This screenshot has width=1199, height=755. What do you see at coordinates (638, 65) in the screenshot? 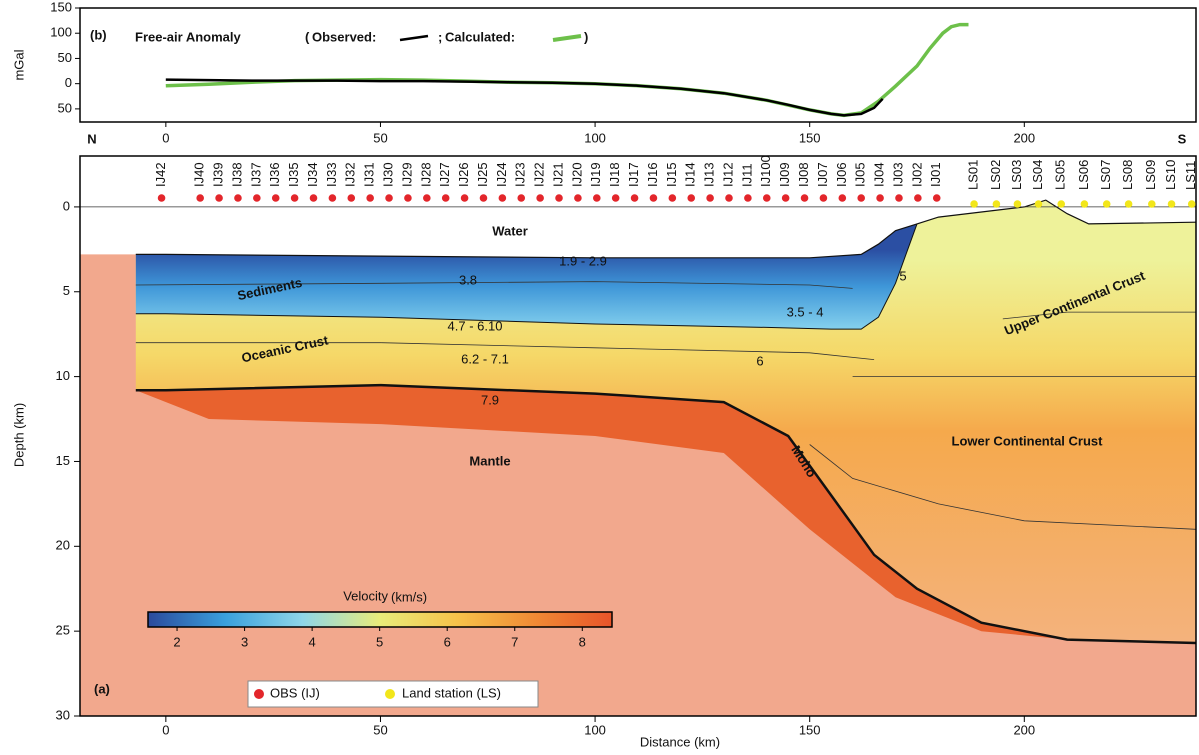
I see `plot-frame` at bounding box center [638, 65].